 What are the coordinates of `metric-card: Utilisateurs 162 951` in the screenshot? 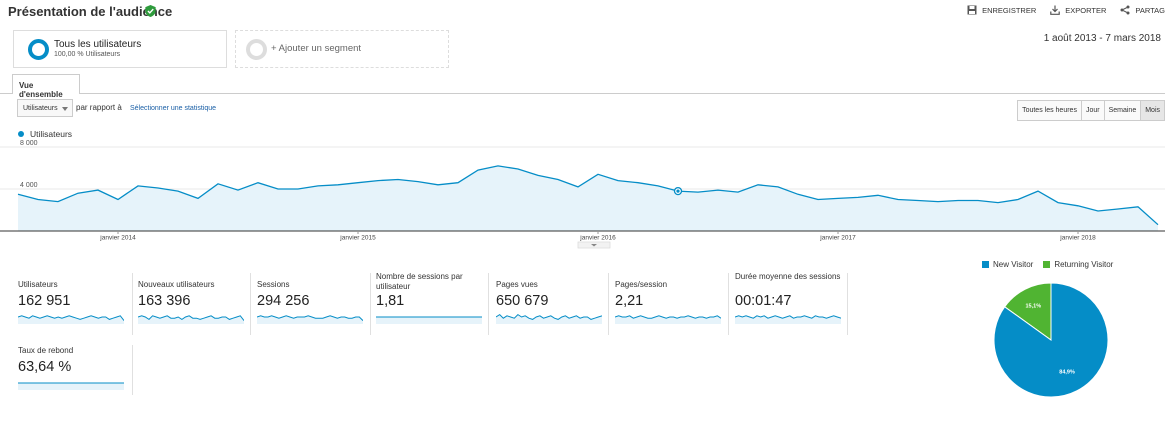 It's located at (72, 310).